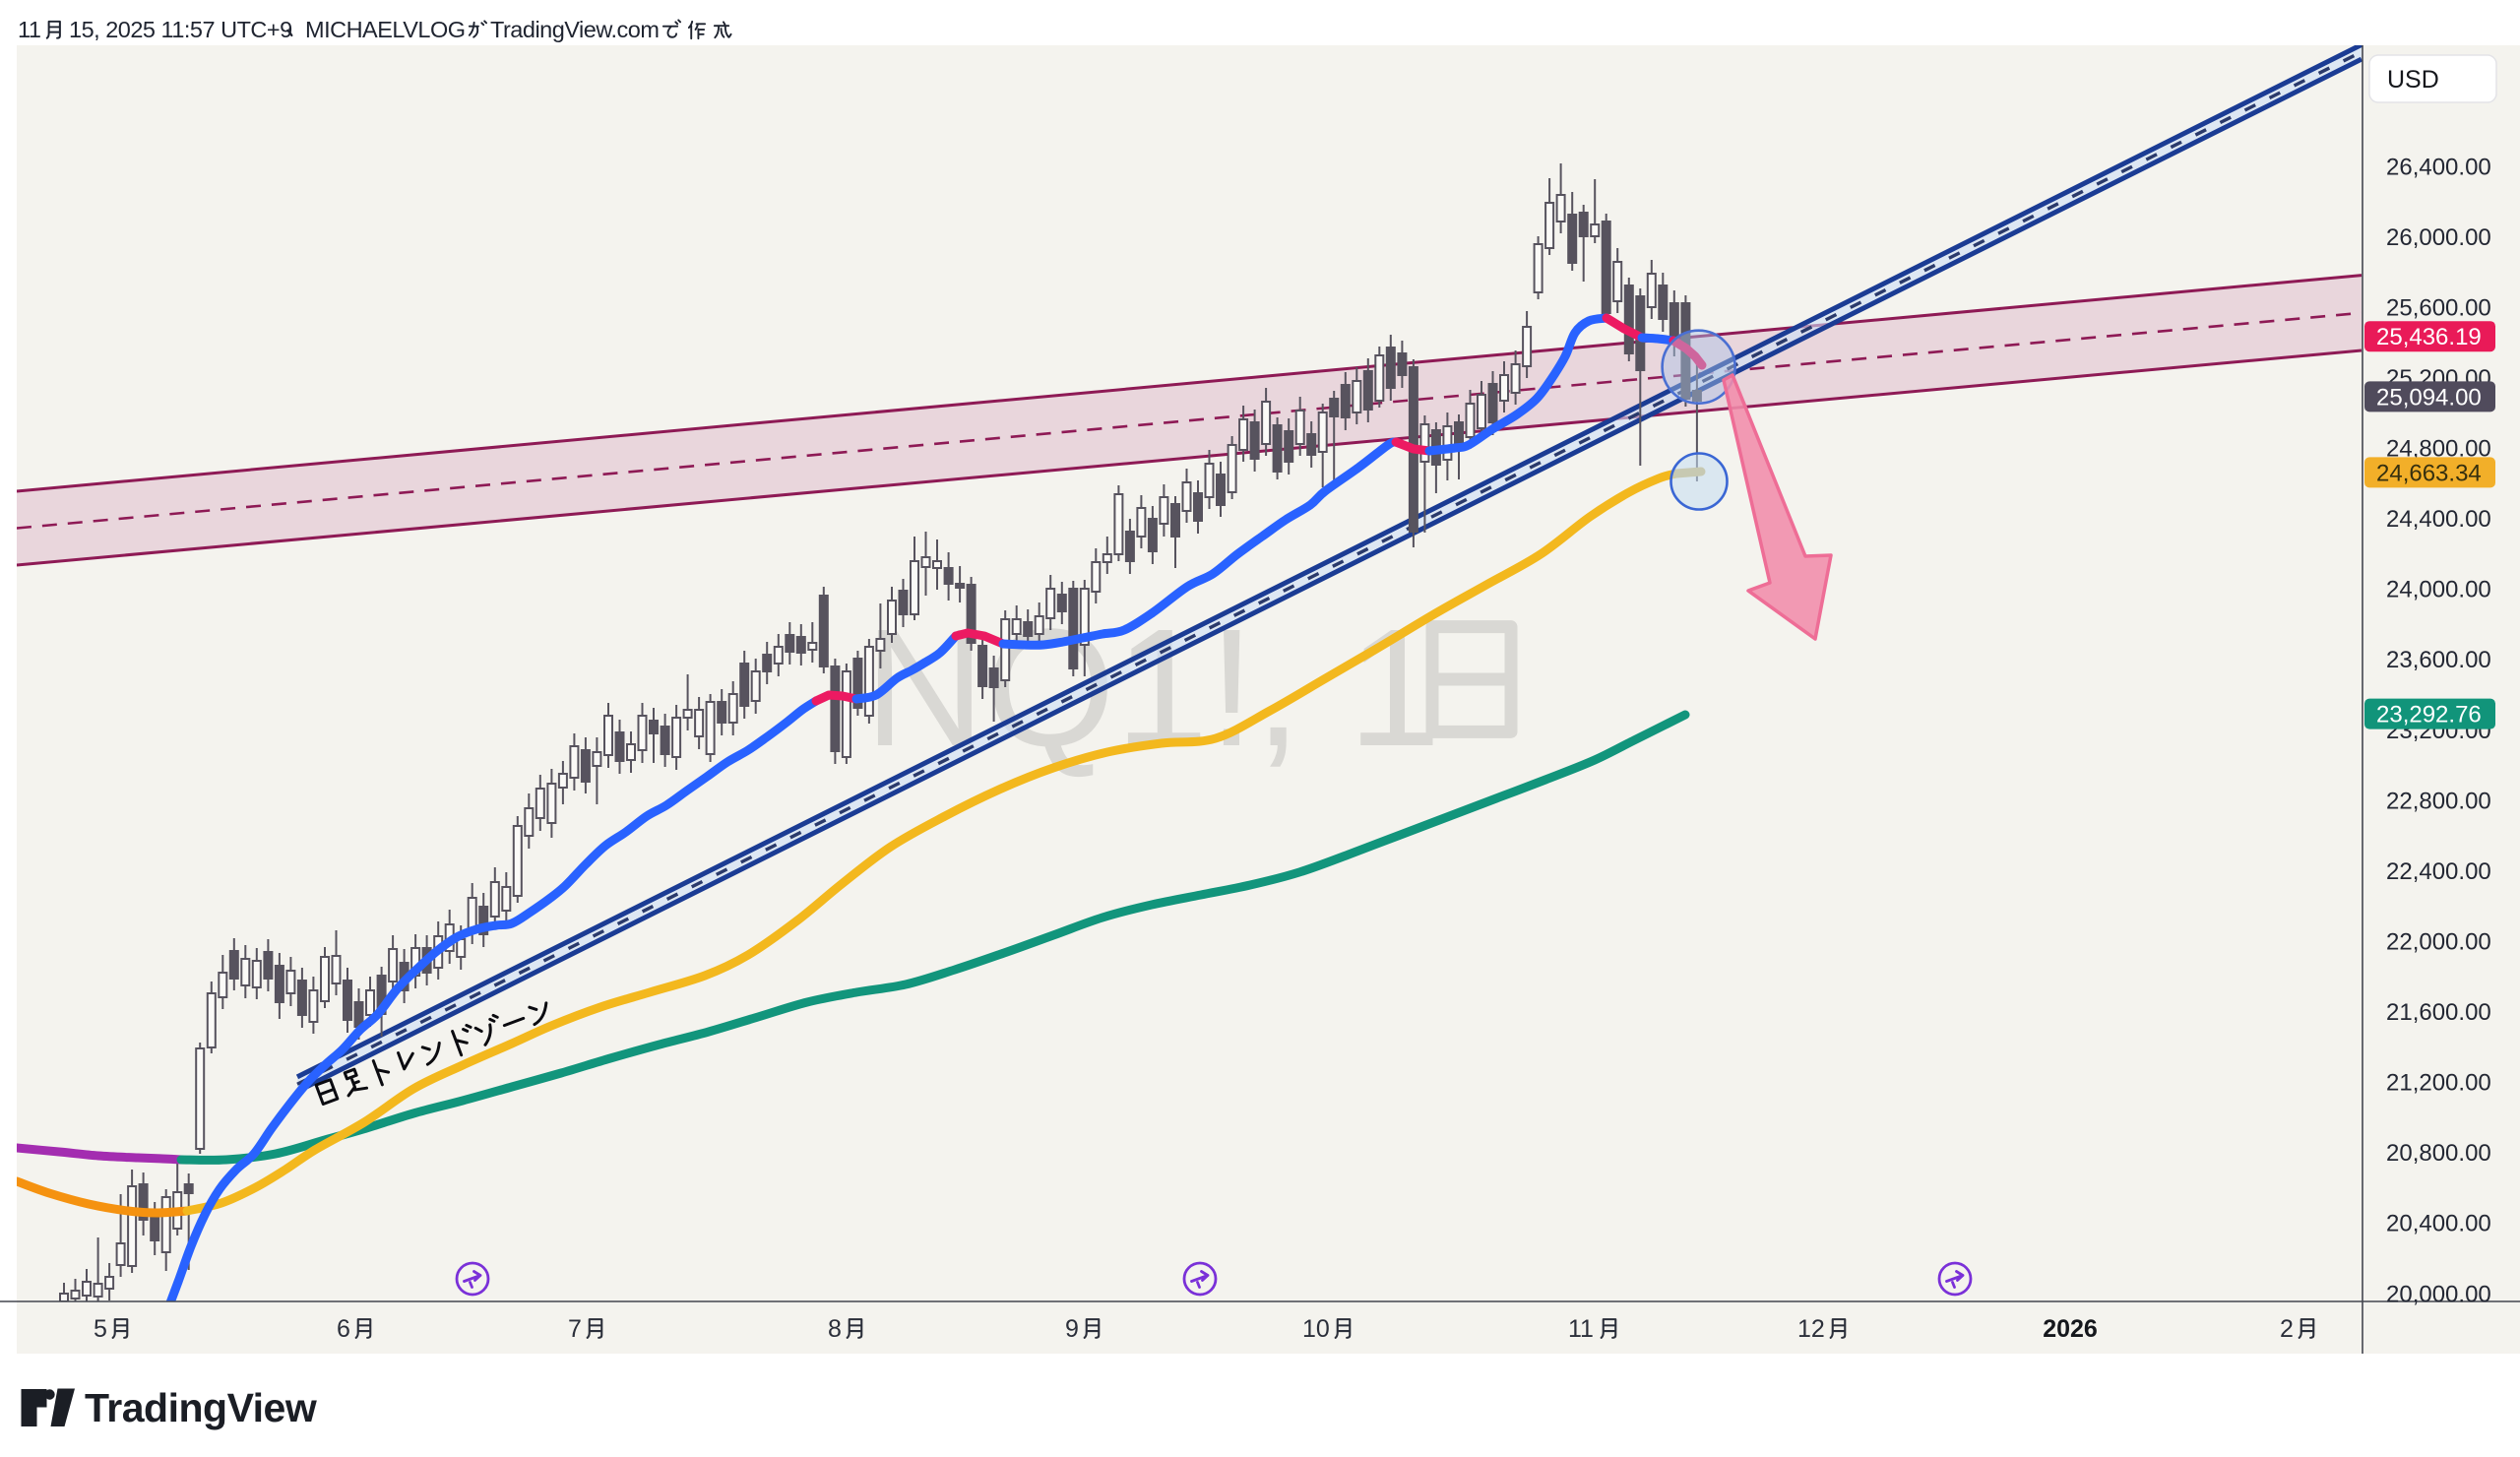 The image size is (2520, 1457). What do you see at coordinates (835, 1329) in the screenshot?
I see `svg-text: 8` at bounding box center [835, 1329].